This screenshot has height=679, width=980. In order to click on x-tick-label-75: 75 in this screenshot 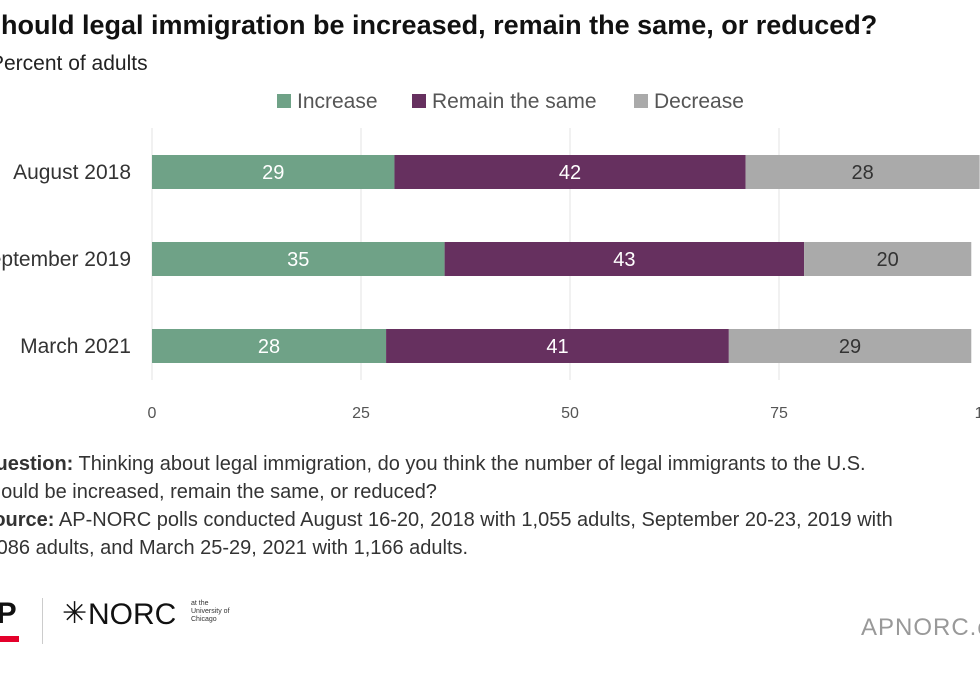, I will do `click(779, 413)`.